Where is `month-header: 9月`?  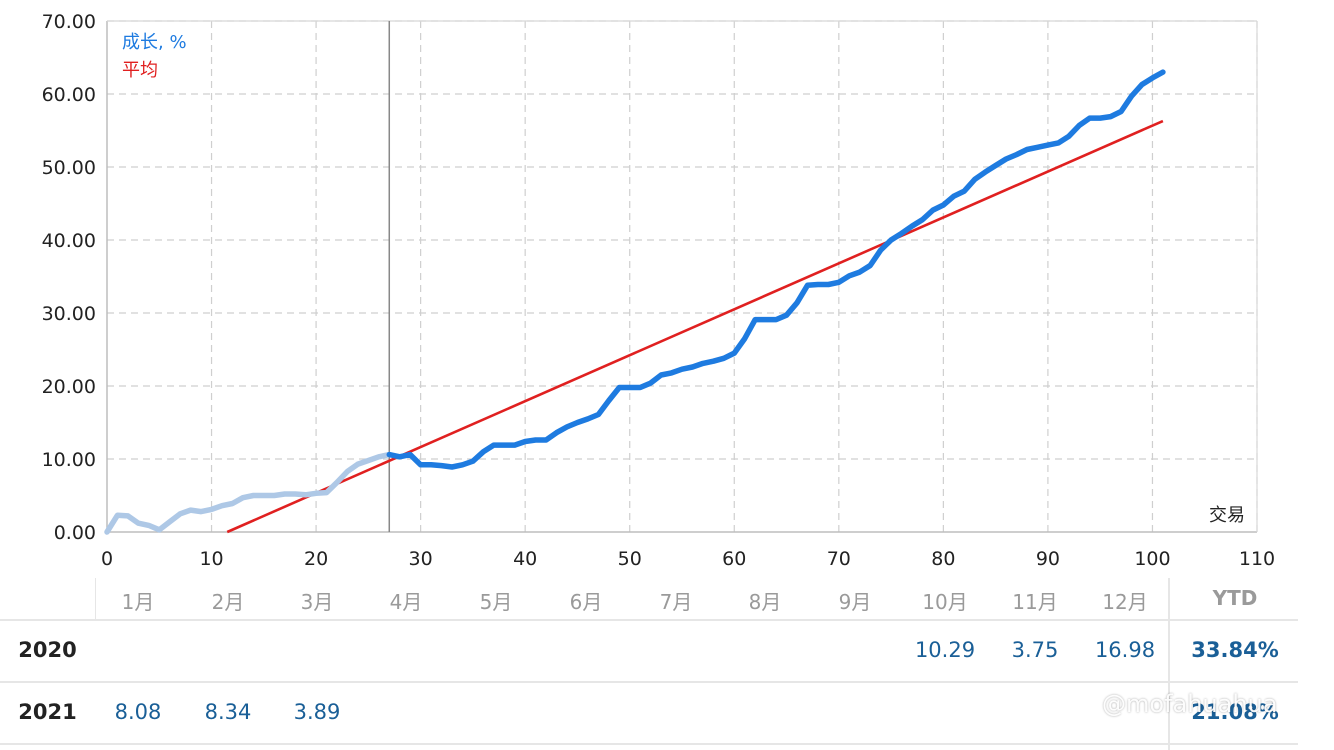 month-header: 9月 is located at coordinates (855, 602).